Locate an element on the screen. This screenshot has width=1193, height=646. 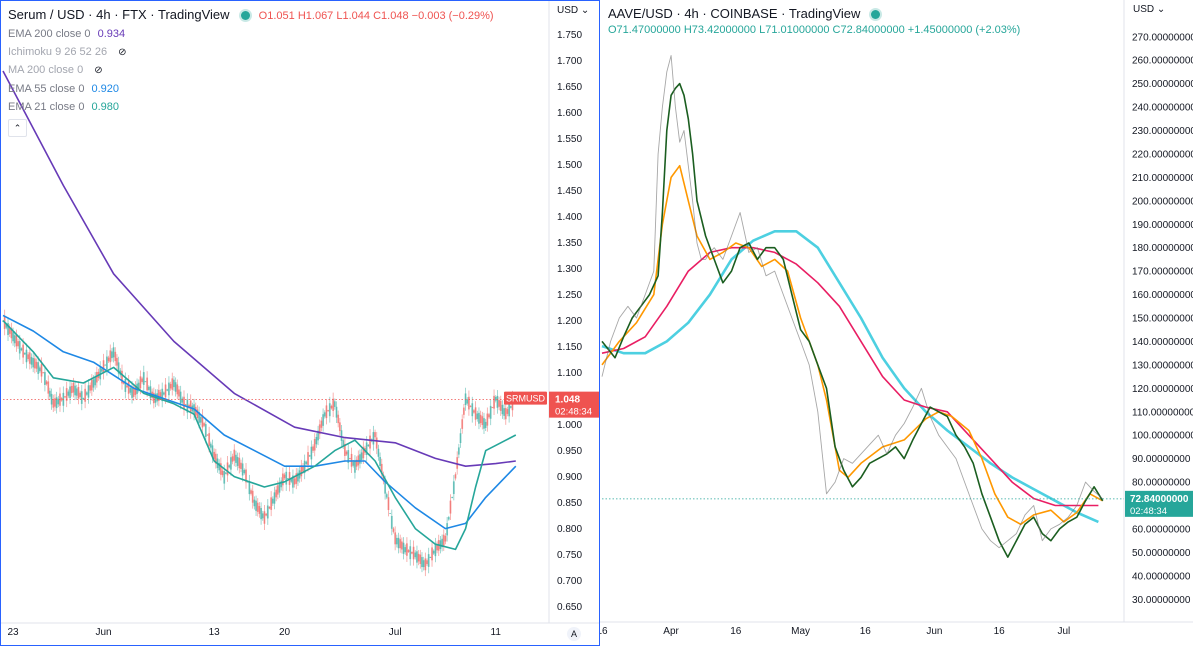
indicator-ma200: MA 200 close 0 ⊘ is located at coordinates (55, 70).